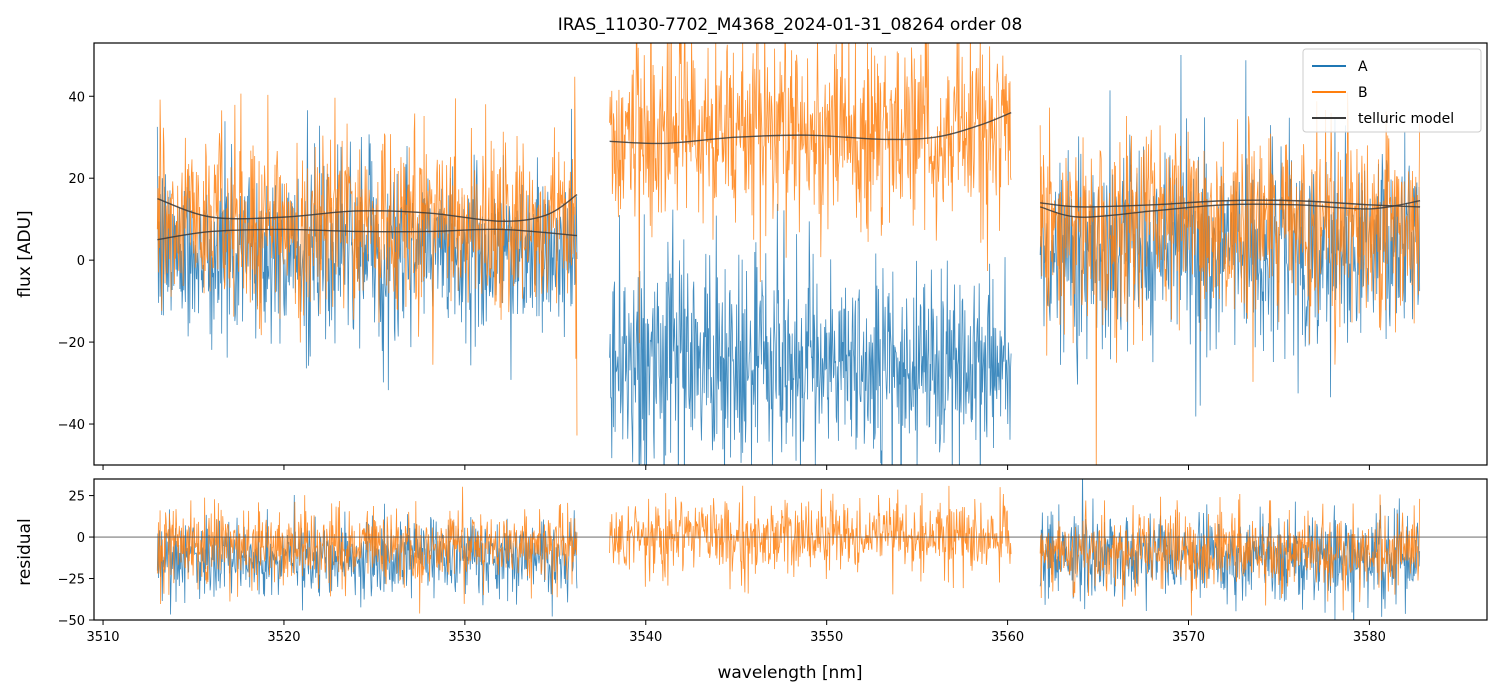 The height and width of the screenshot is (696, 1502). Describe the element at coordinates (76, 497) in the screenshot. I see `residual-ytick-label: 25` at that location.